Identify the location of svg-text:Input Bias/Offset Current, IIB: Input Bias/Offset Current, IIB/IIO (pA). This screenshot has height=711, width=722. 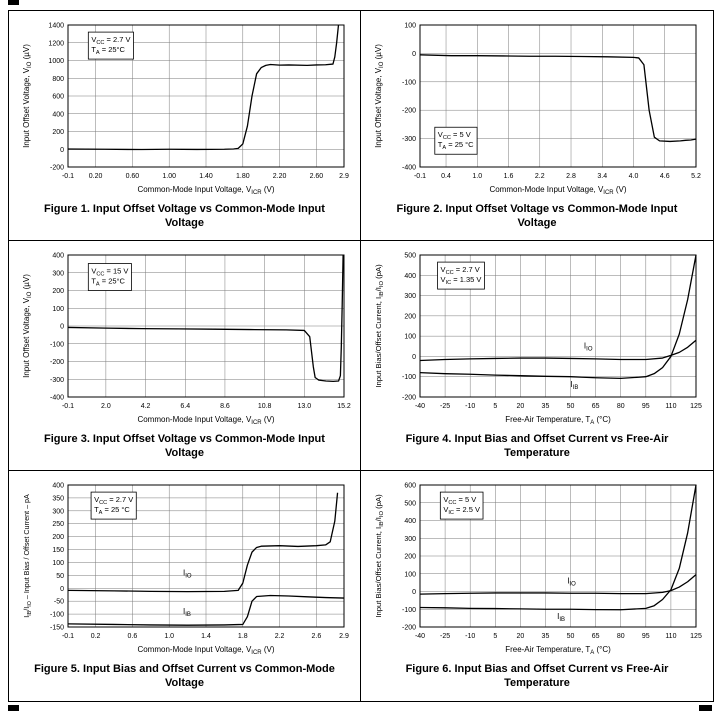
(379, 326).